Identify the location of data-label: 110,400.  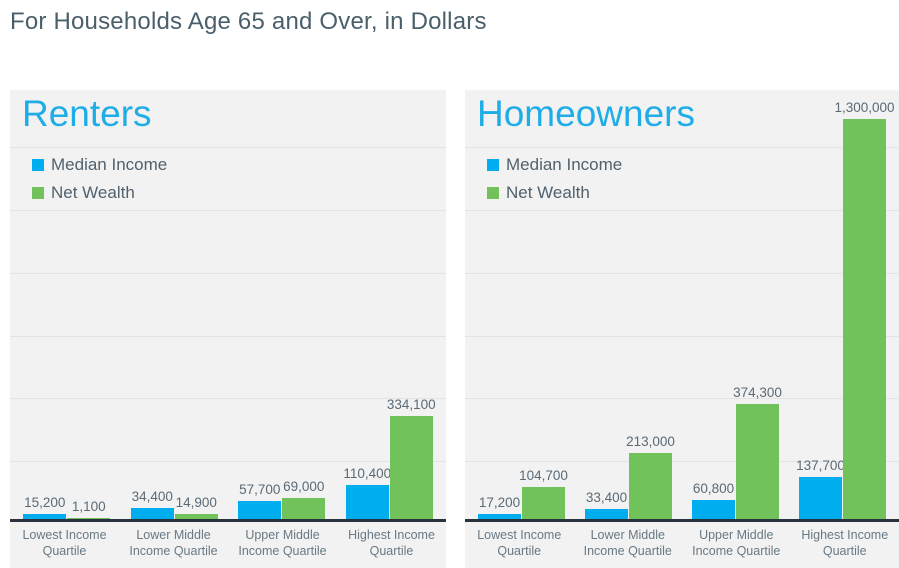
(367, 473).